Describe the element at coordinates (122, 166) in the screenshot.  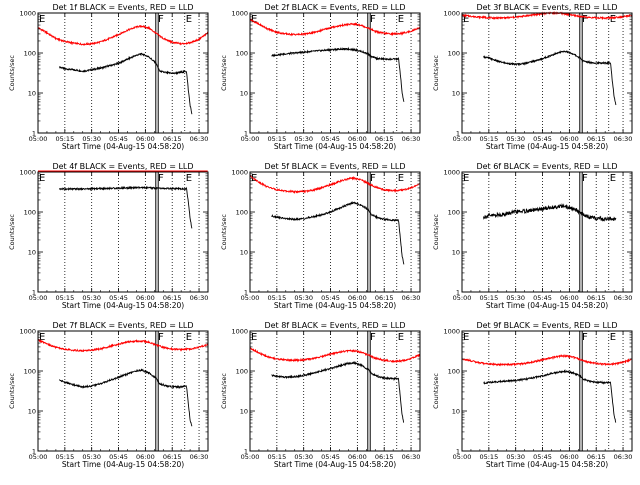
I see `panel-title: Det 4f BLACK = Events, RED = LLD` at that location.